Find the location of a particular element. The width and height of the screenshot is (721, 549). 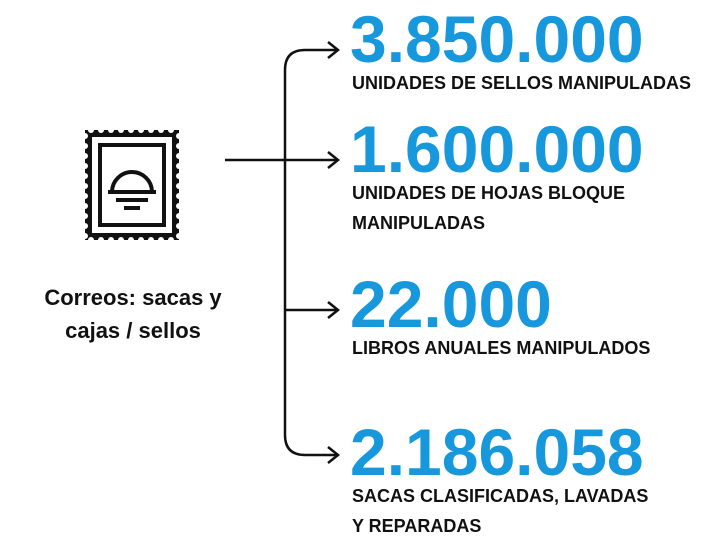

item-value: 22.000 is located at coordinates (451, 304).